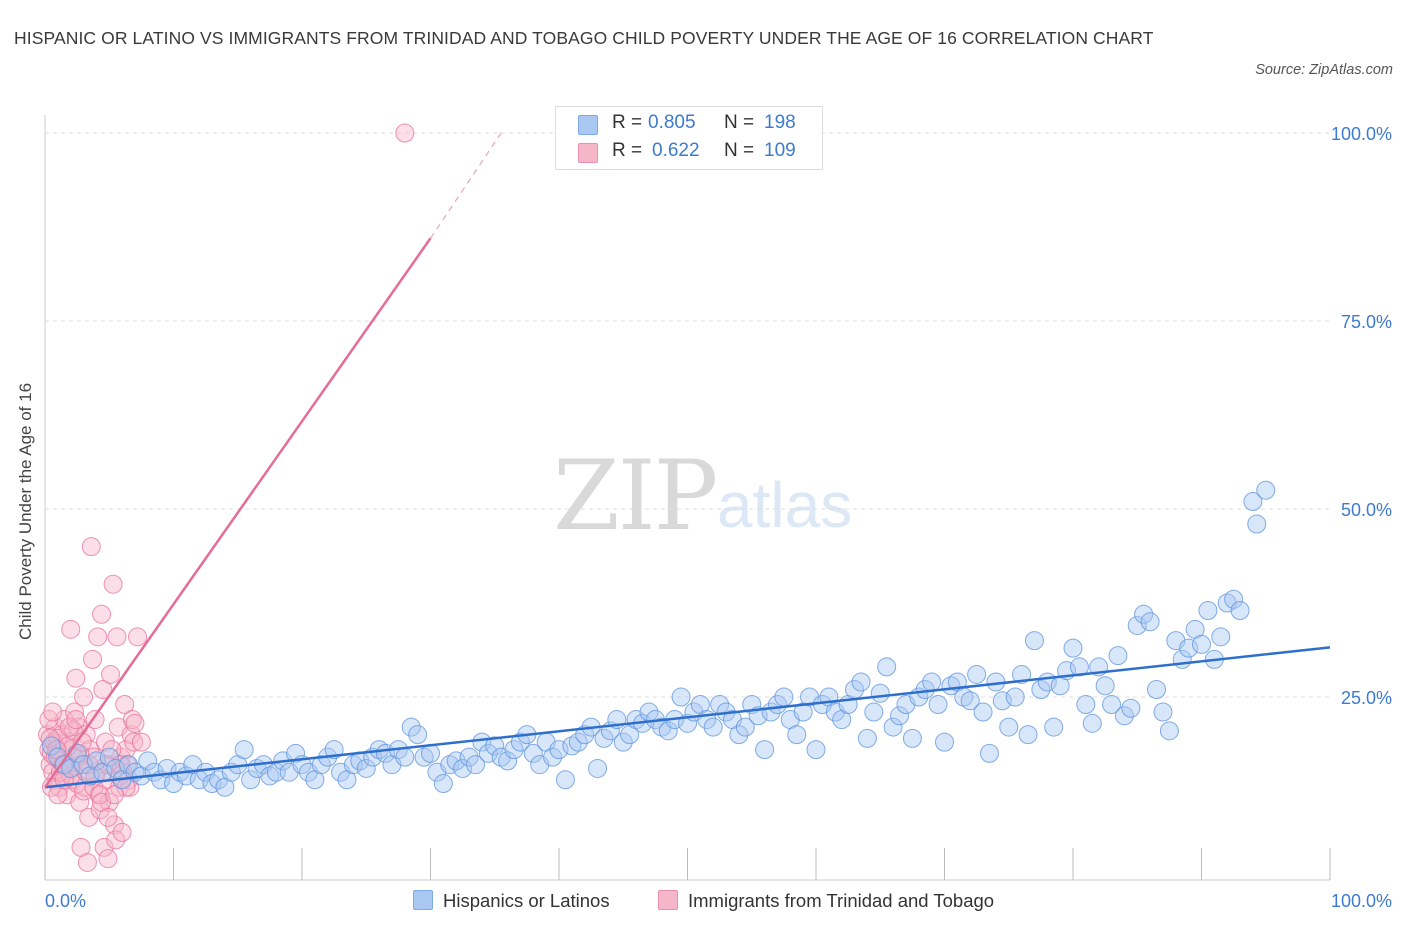 Image resolution: width=1406 pixels, height=930 pixels. Describe the element at coordinates (687, 717) in the screenshot. I see `trend-line-hispanics` at that location.